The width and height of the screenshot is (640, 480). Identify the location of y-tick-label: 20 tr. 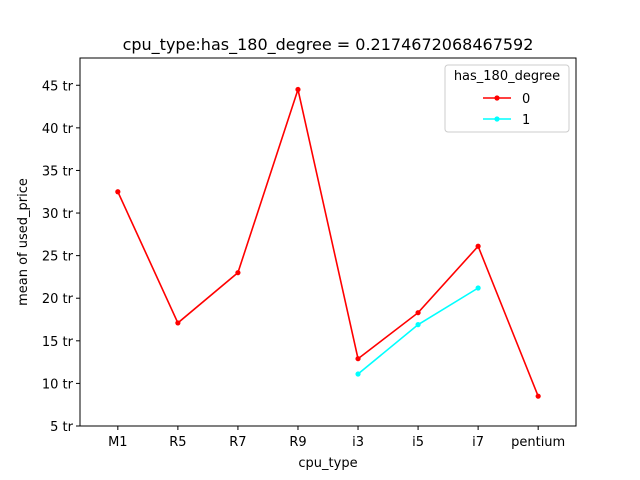
(58, 299).